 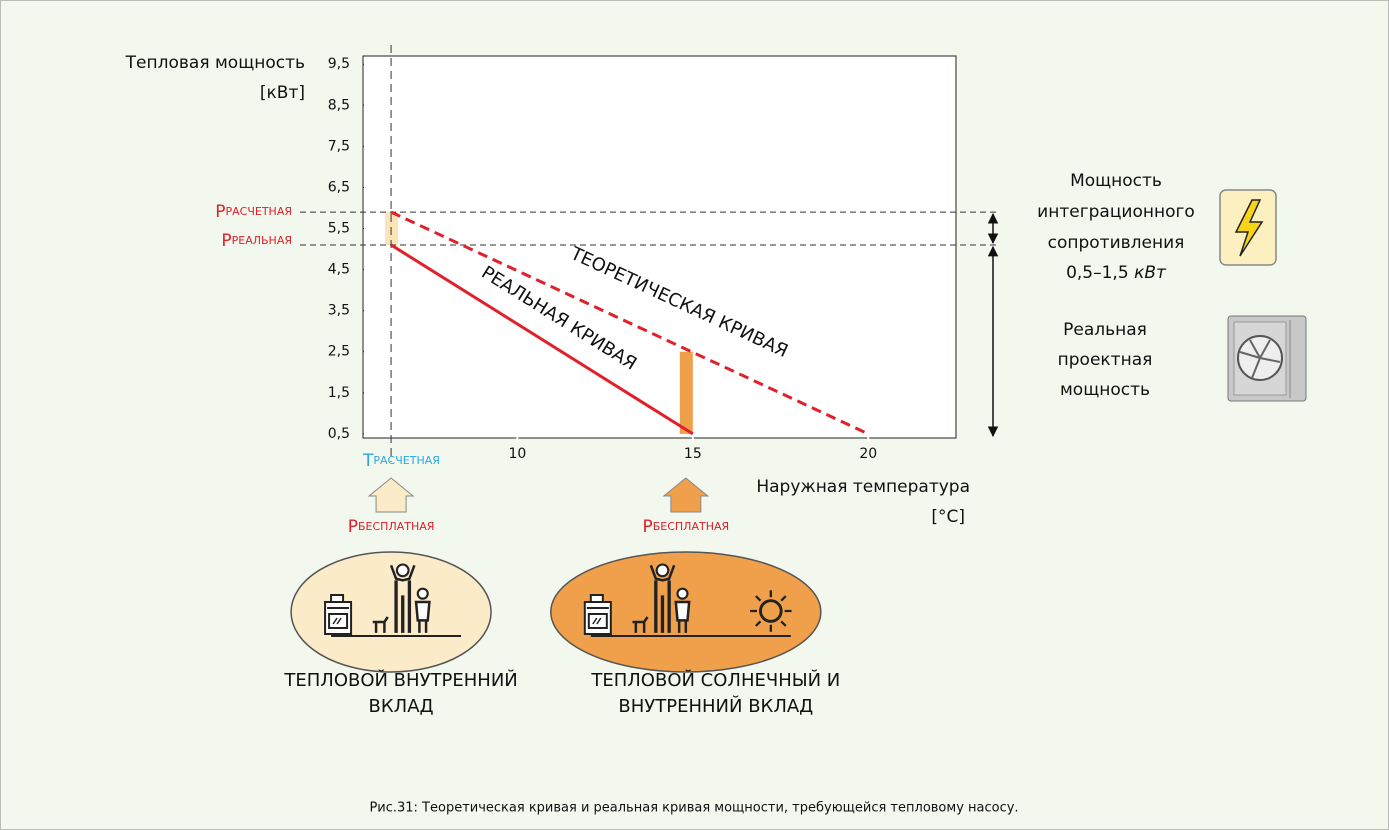 What do you see at coordinates (517, 454) in the screenshot?
I see `x-tick-label: 10` at bounding box center [517, 454].